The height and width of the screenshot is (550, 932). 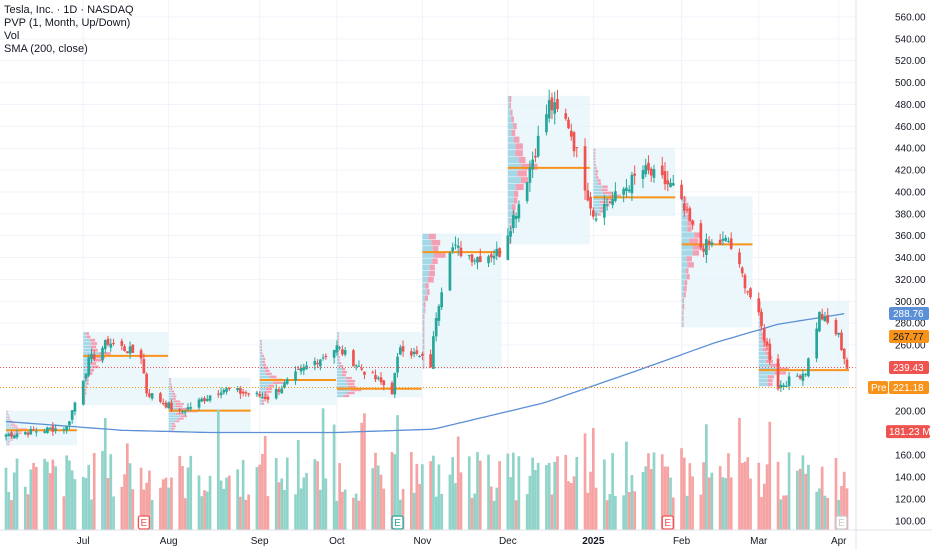 I want to click on x-tick-label: Aug, so click(x=169, y=541).